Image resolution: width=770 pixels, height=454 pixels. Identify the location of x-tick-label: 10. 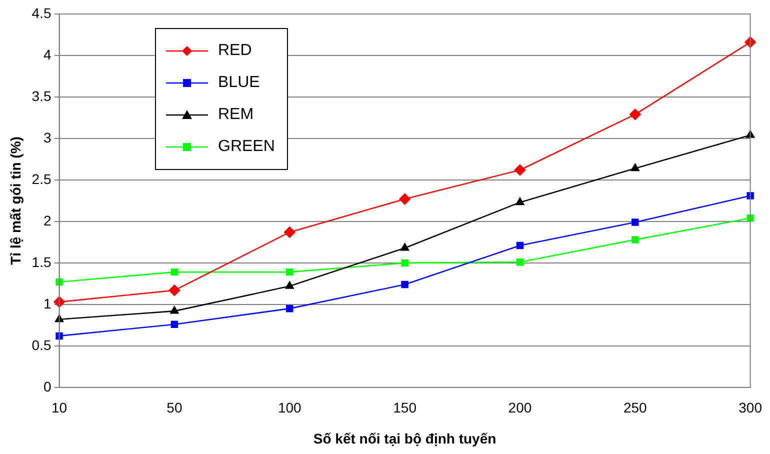
(59, 408).